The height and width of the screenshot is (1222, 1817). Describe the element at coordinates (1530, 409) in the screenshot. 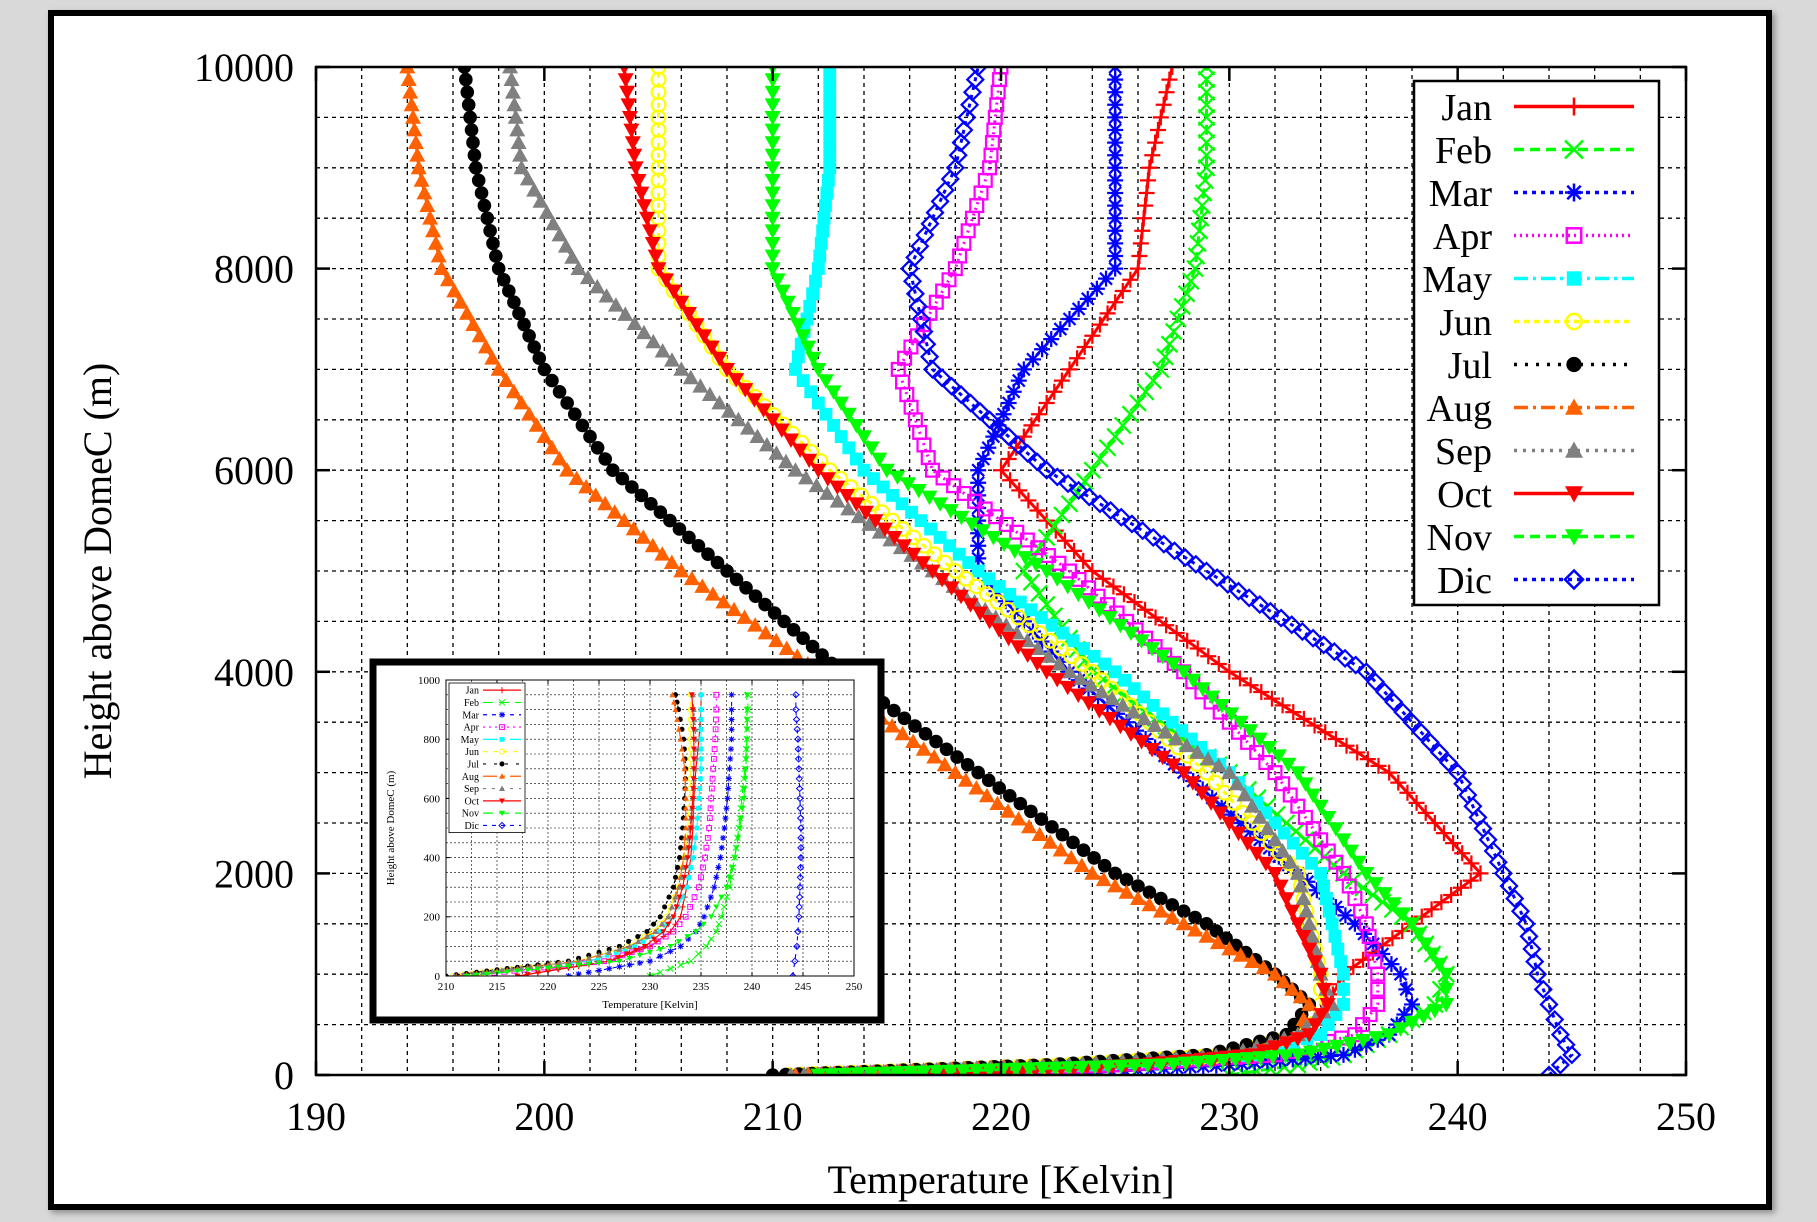

I see `main-legend-item-aug: Aug` at that location.